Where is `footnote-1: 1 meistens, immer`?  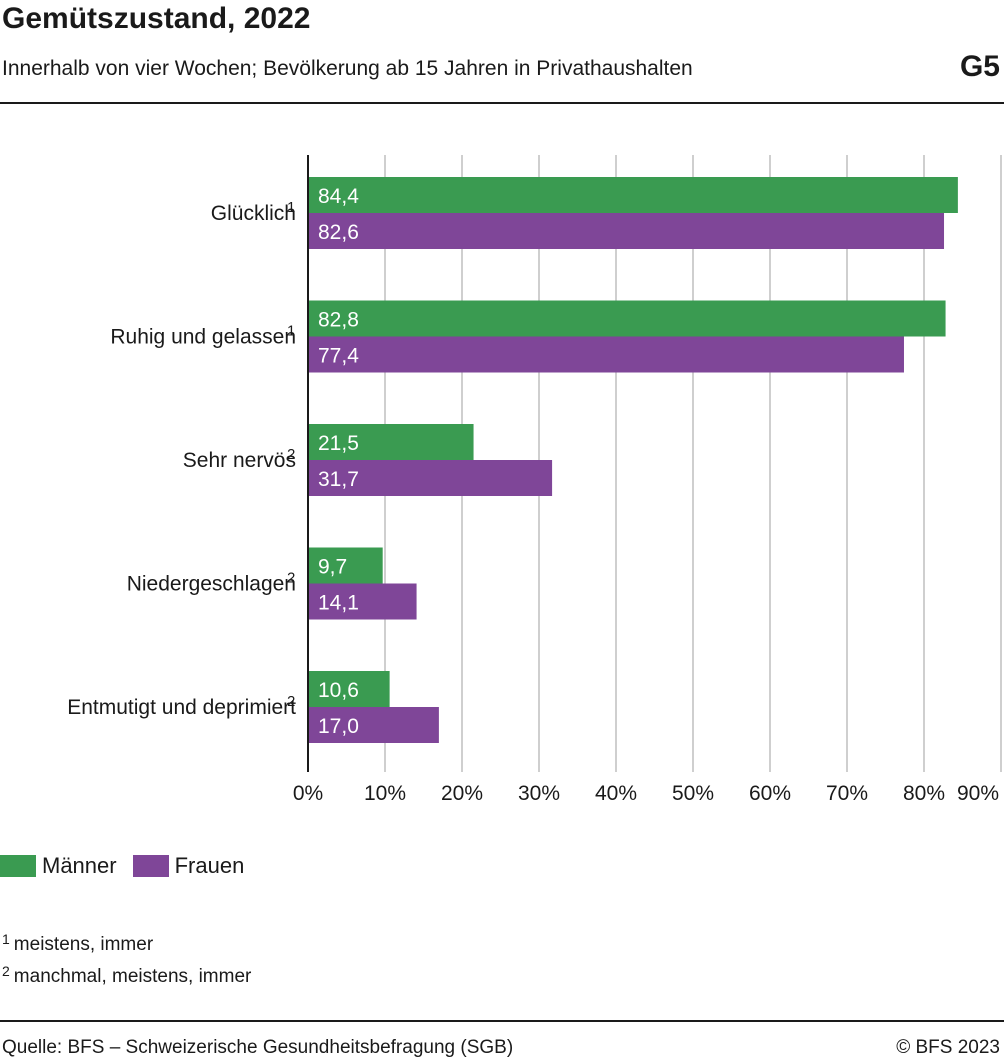
footnote-1: 1 meistens, immer is located at coordinates (126, 942).